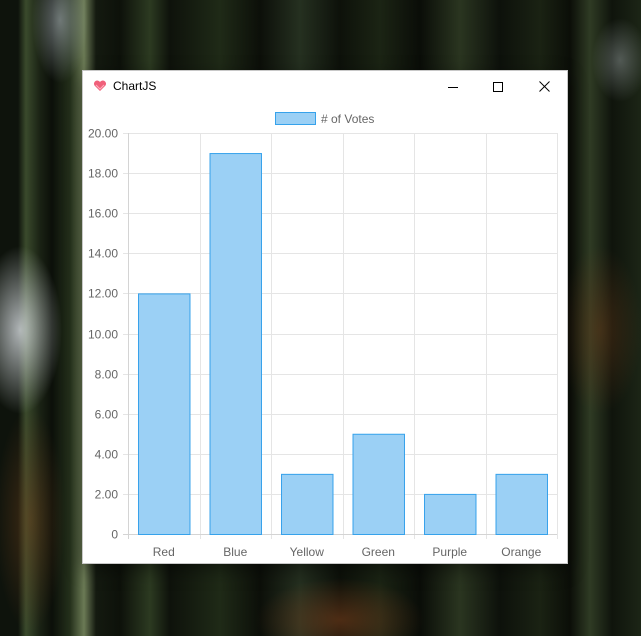 The width and height of the screenshot is (641, 636). Describe the element at coordinates (107, 375) in the screenshot. I see `y-tick-label: 8.00` at that location.